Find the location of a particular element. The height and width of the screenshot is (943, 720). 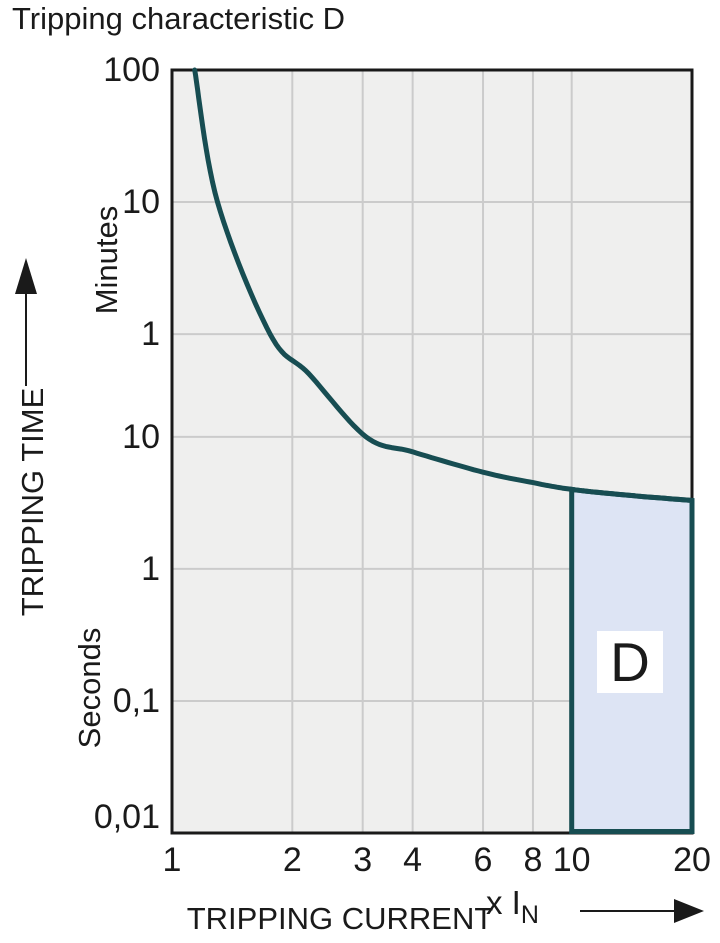

chart-title: Tripping characteristic D is located at coordinates (179, 18).